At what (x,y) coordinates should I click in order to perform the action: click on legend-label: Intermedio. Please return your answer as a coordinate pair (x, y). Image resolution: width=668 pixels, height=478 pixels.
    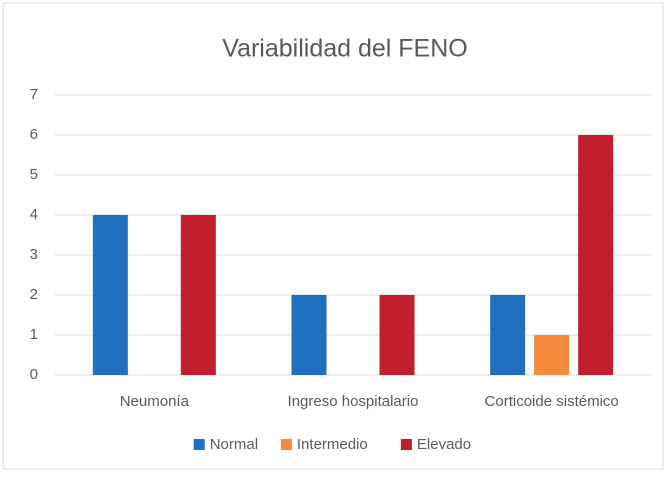
    Looking at the image, I should click on (332, 444).